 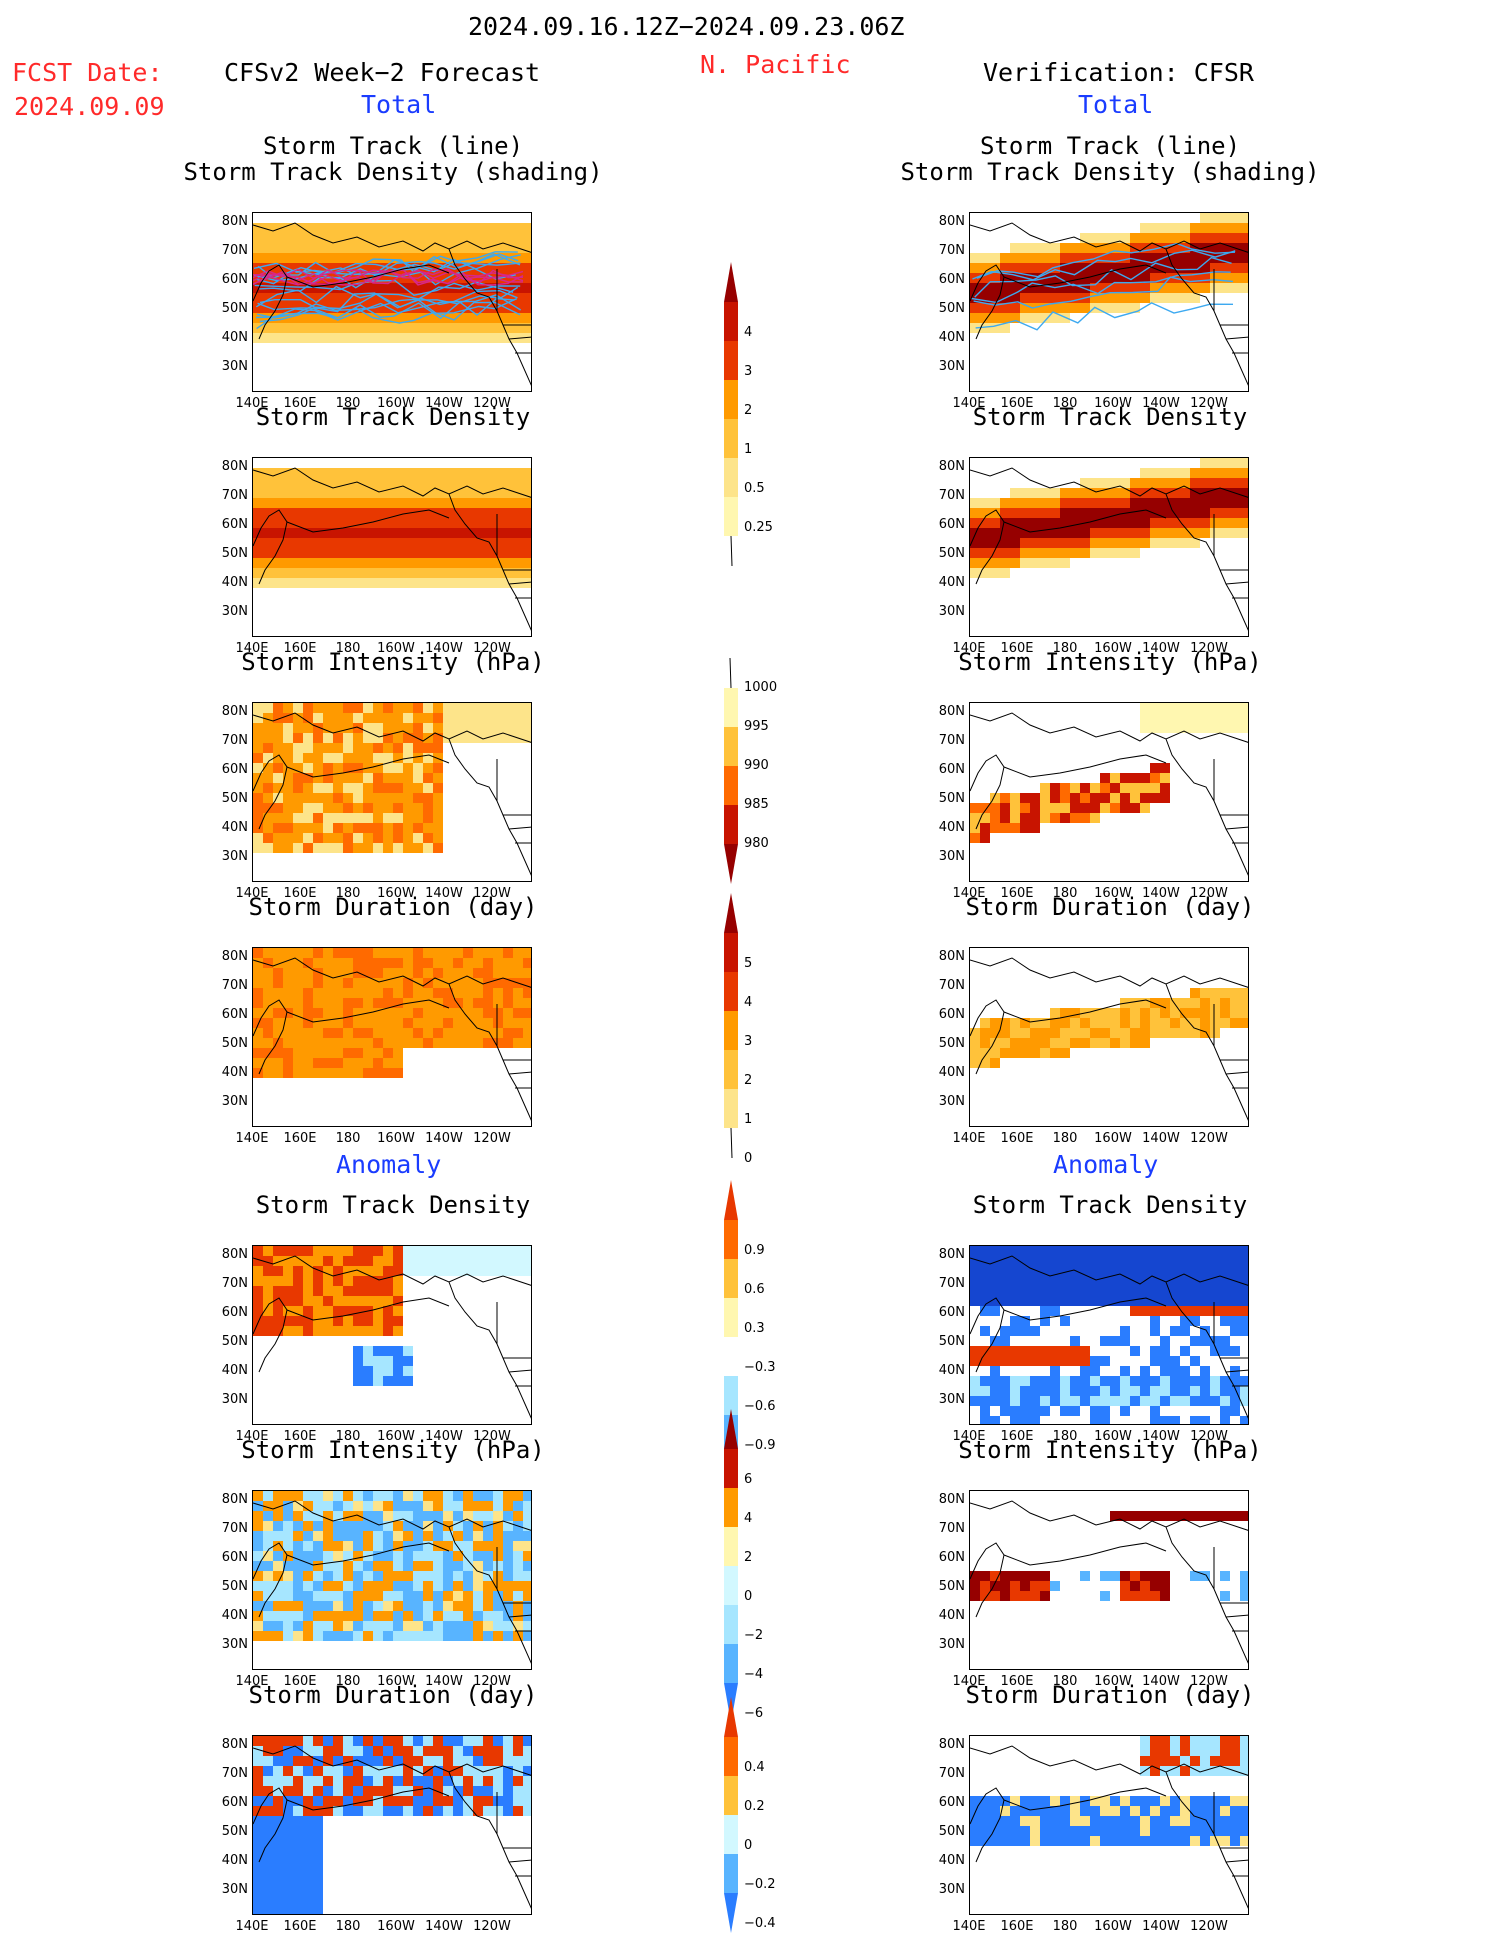 I want to click on lat-label: 70N, so click(x=951, y=1773).